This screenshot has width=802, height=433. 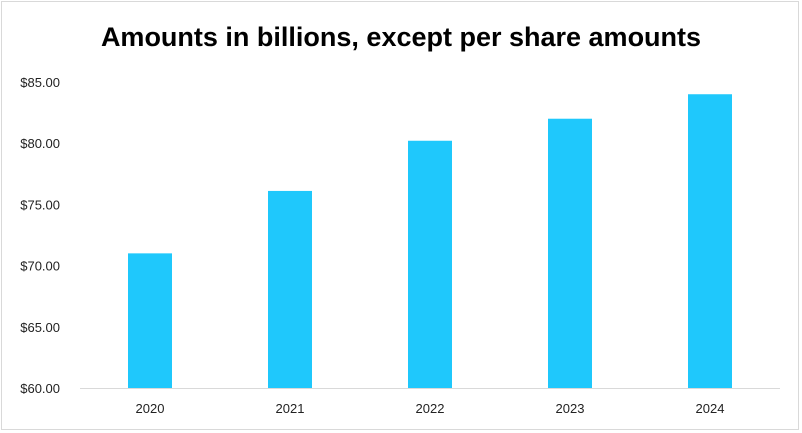 I want to click on x-tick-label: 2021, so click(x=290, y=408).